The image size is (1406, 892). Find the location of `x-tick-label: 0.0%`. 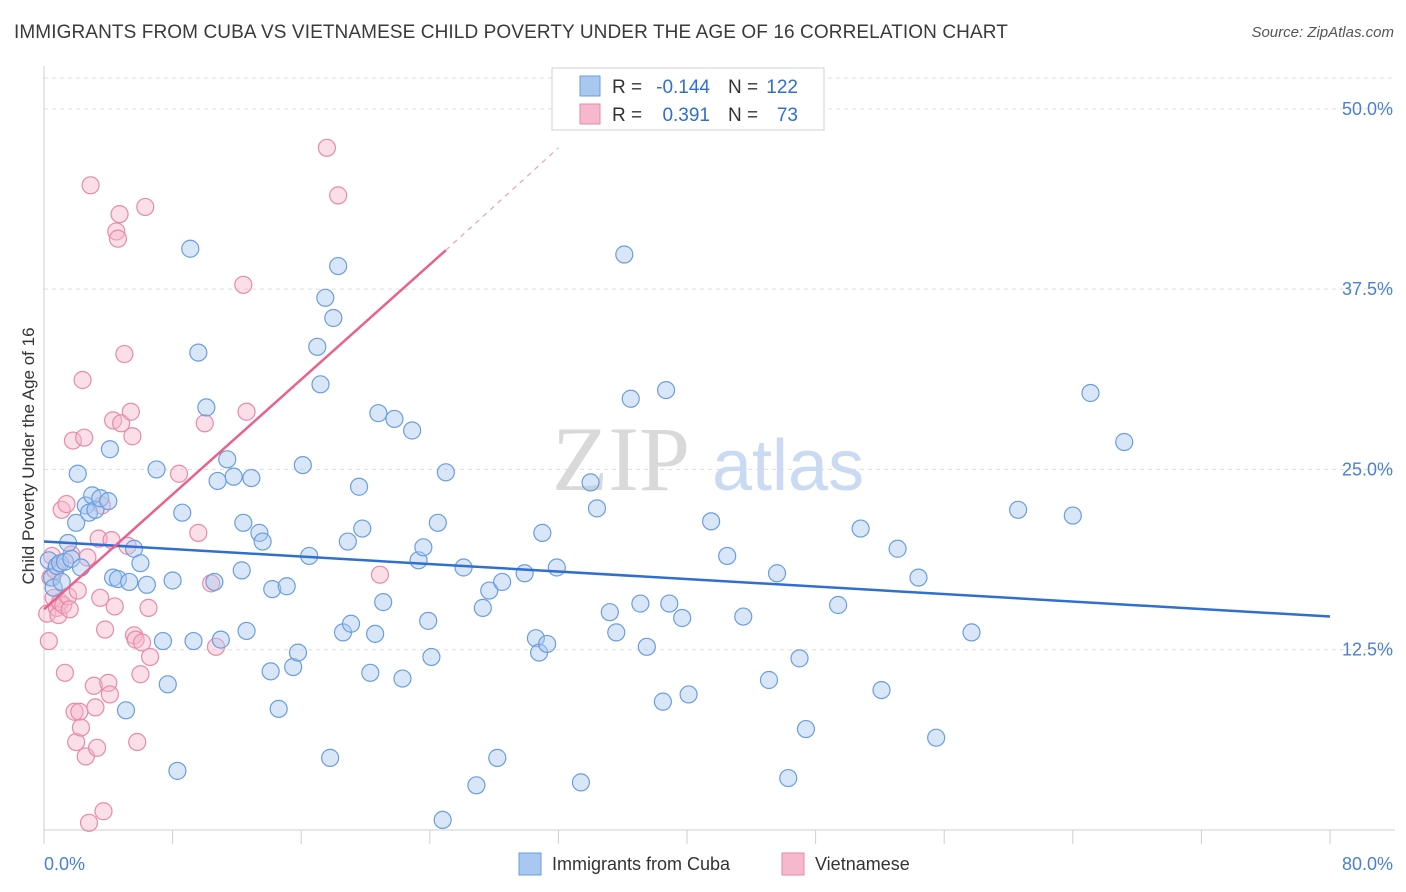

x-tick-label: 0.0% is located at coordinates (64, 864).